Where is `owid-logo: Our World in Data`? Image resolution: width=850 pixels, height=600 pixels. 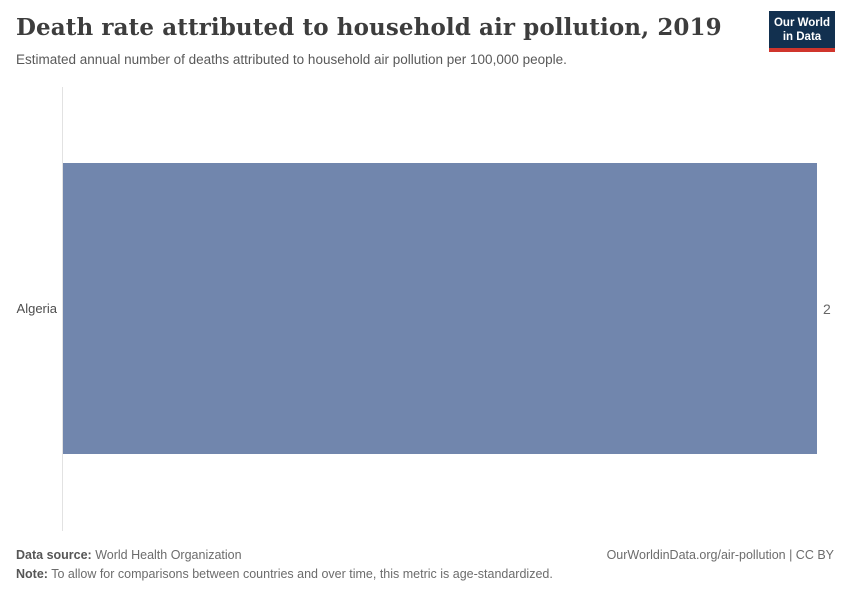 owid-logo: Our World in Data is located at coordinates (802, 31).